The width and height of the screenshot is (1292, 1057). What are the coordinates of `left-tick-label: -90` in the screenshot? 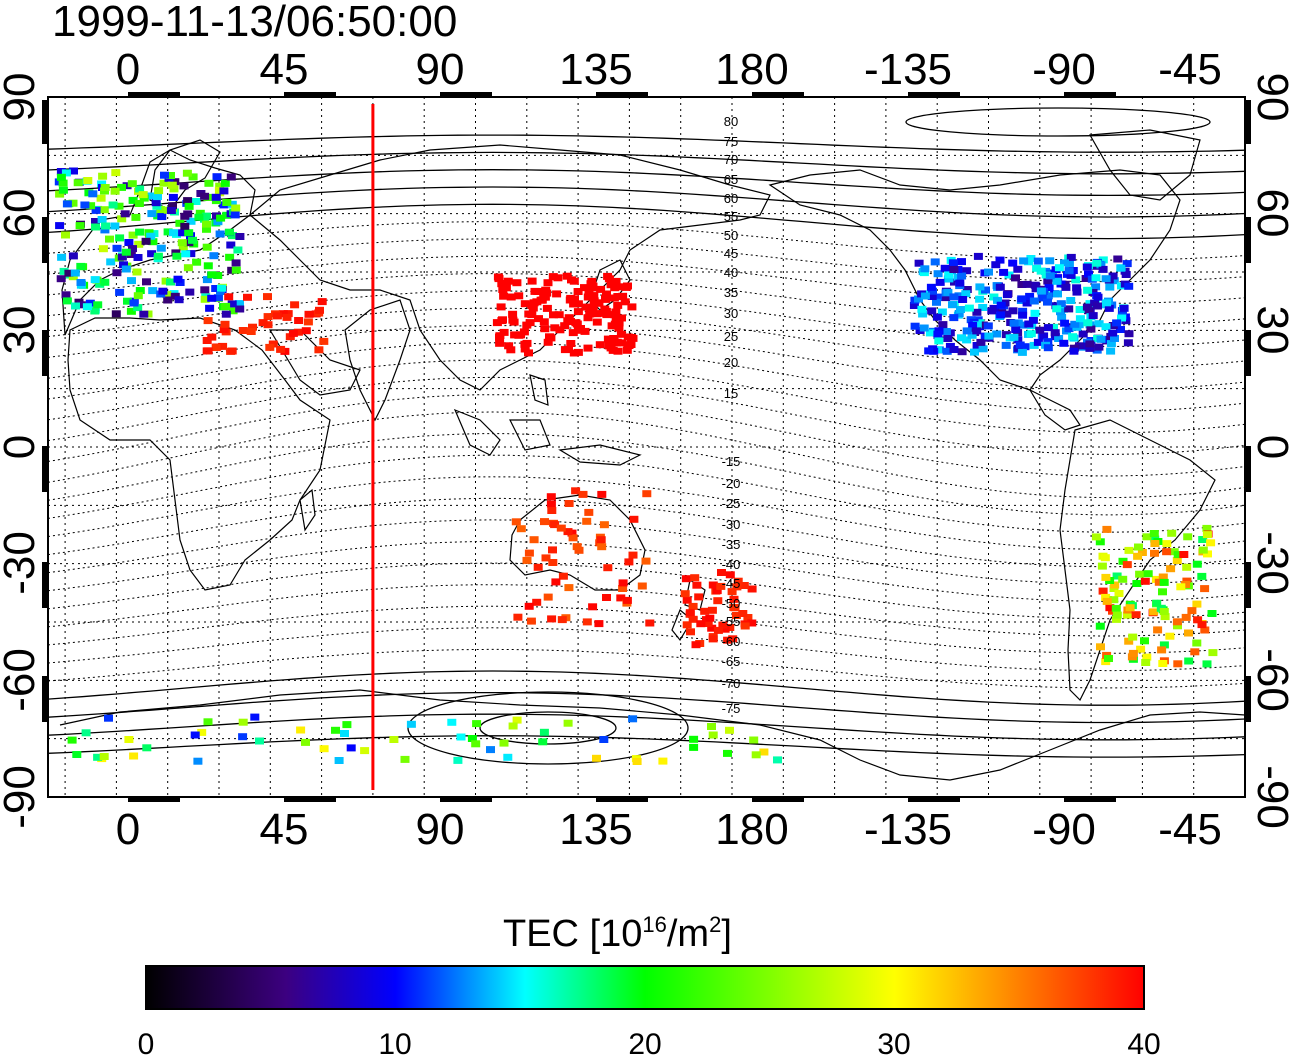 It's located at (22, 797).